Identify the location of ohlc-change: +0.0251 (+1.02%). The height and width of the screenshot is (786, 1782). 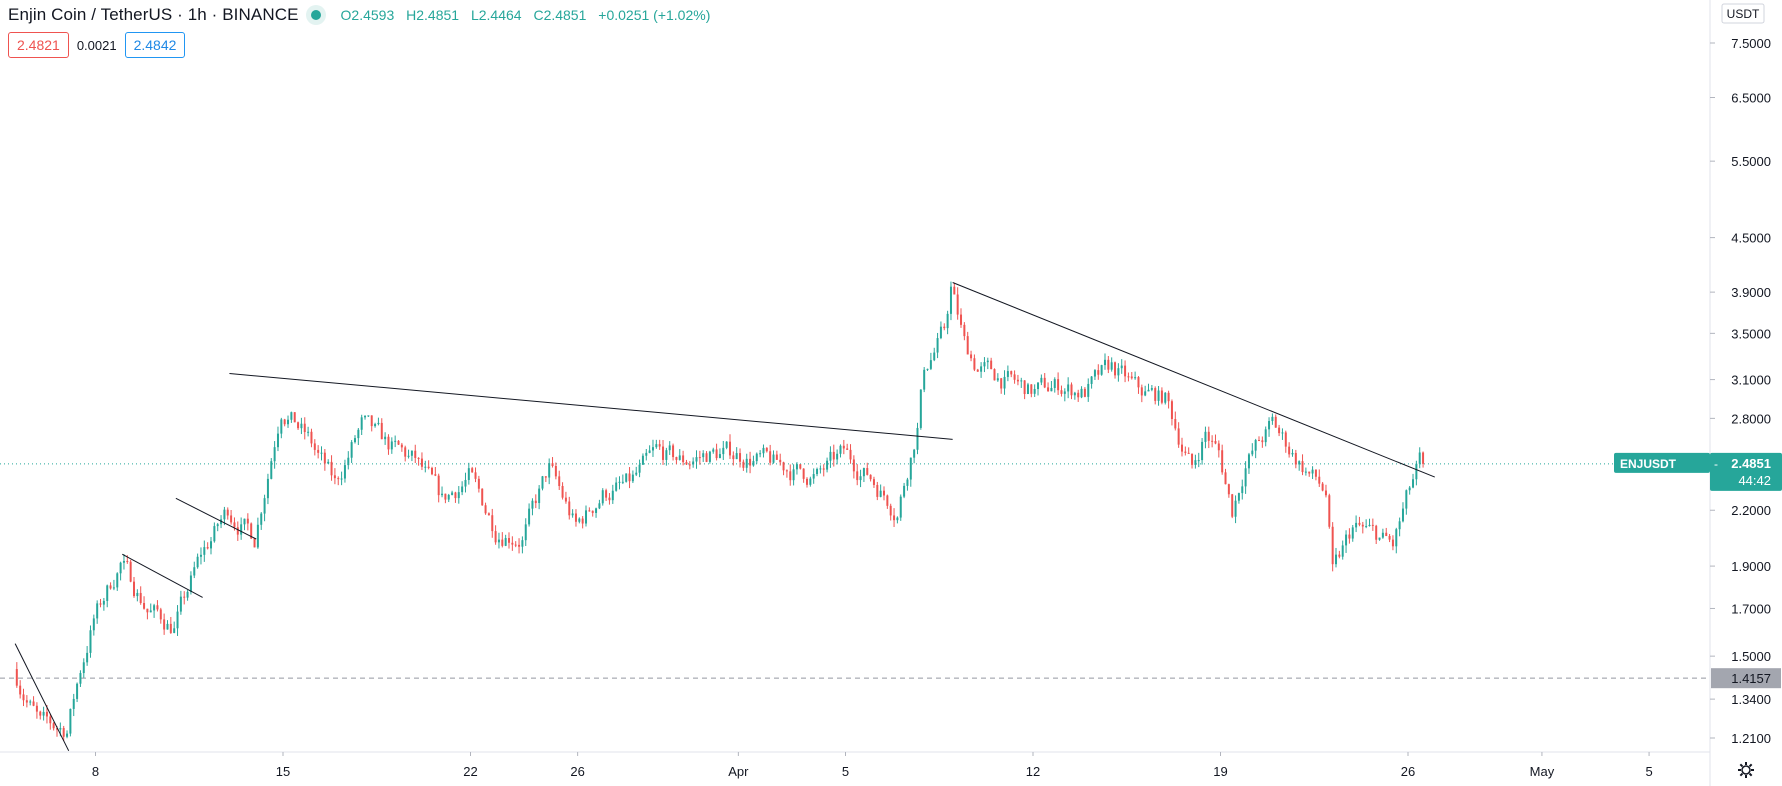
(654, 15).